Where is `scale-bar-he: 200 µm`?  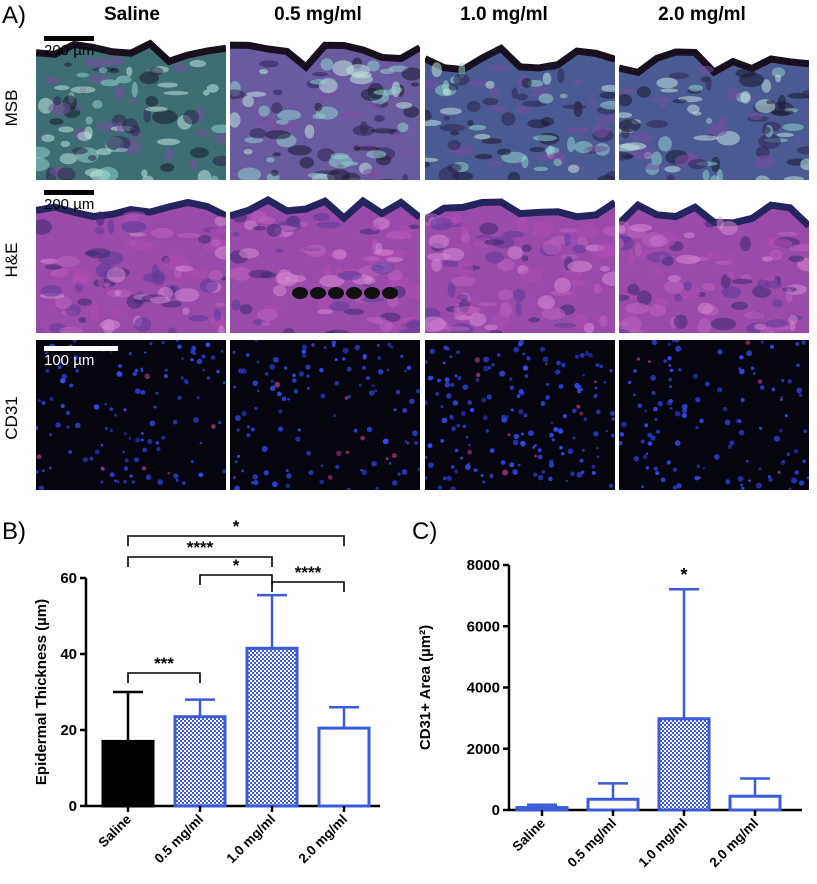 scale-bar-he: 200 µm is located at coordinates (69, 201).